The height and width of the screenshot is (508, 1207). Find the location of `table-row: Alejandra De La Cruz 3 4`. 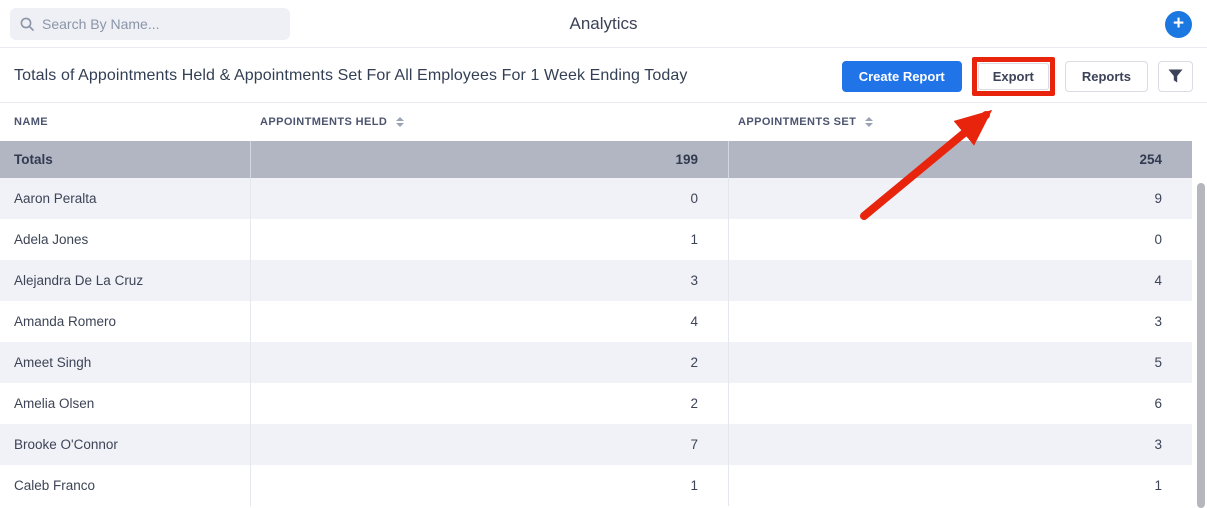

table-row: Alejandra De La Cruz 3 4 is located at coordinates (596, 280).